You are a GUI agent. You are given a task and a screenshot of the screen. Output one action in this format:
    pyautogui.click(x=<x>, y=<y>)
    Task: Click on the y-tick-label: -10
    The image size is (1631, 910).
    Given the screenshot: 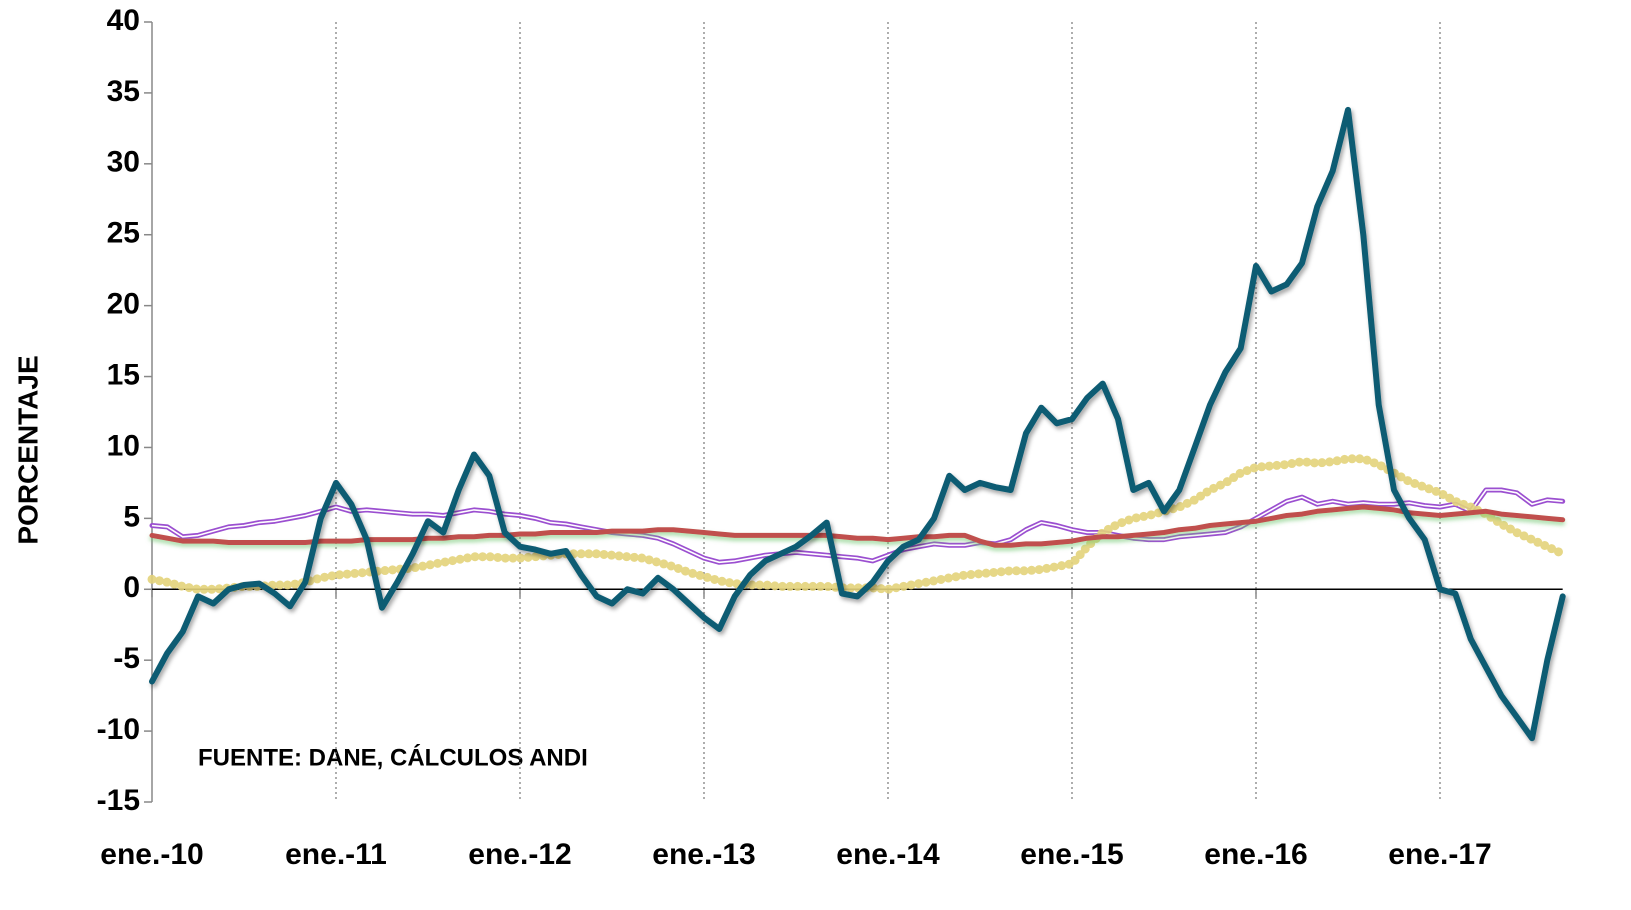 What is the action you would take?
    pyautogui.click(x=118, y=729)
    